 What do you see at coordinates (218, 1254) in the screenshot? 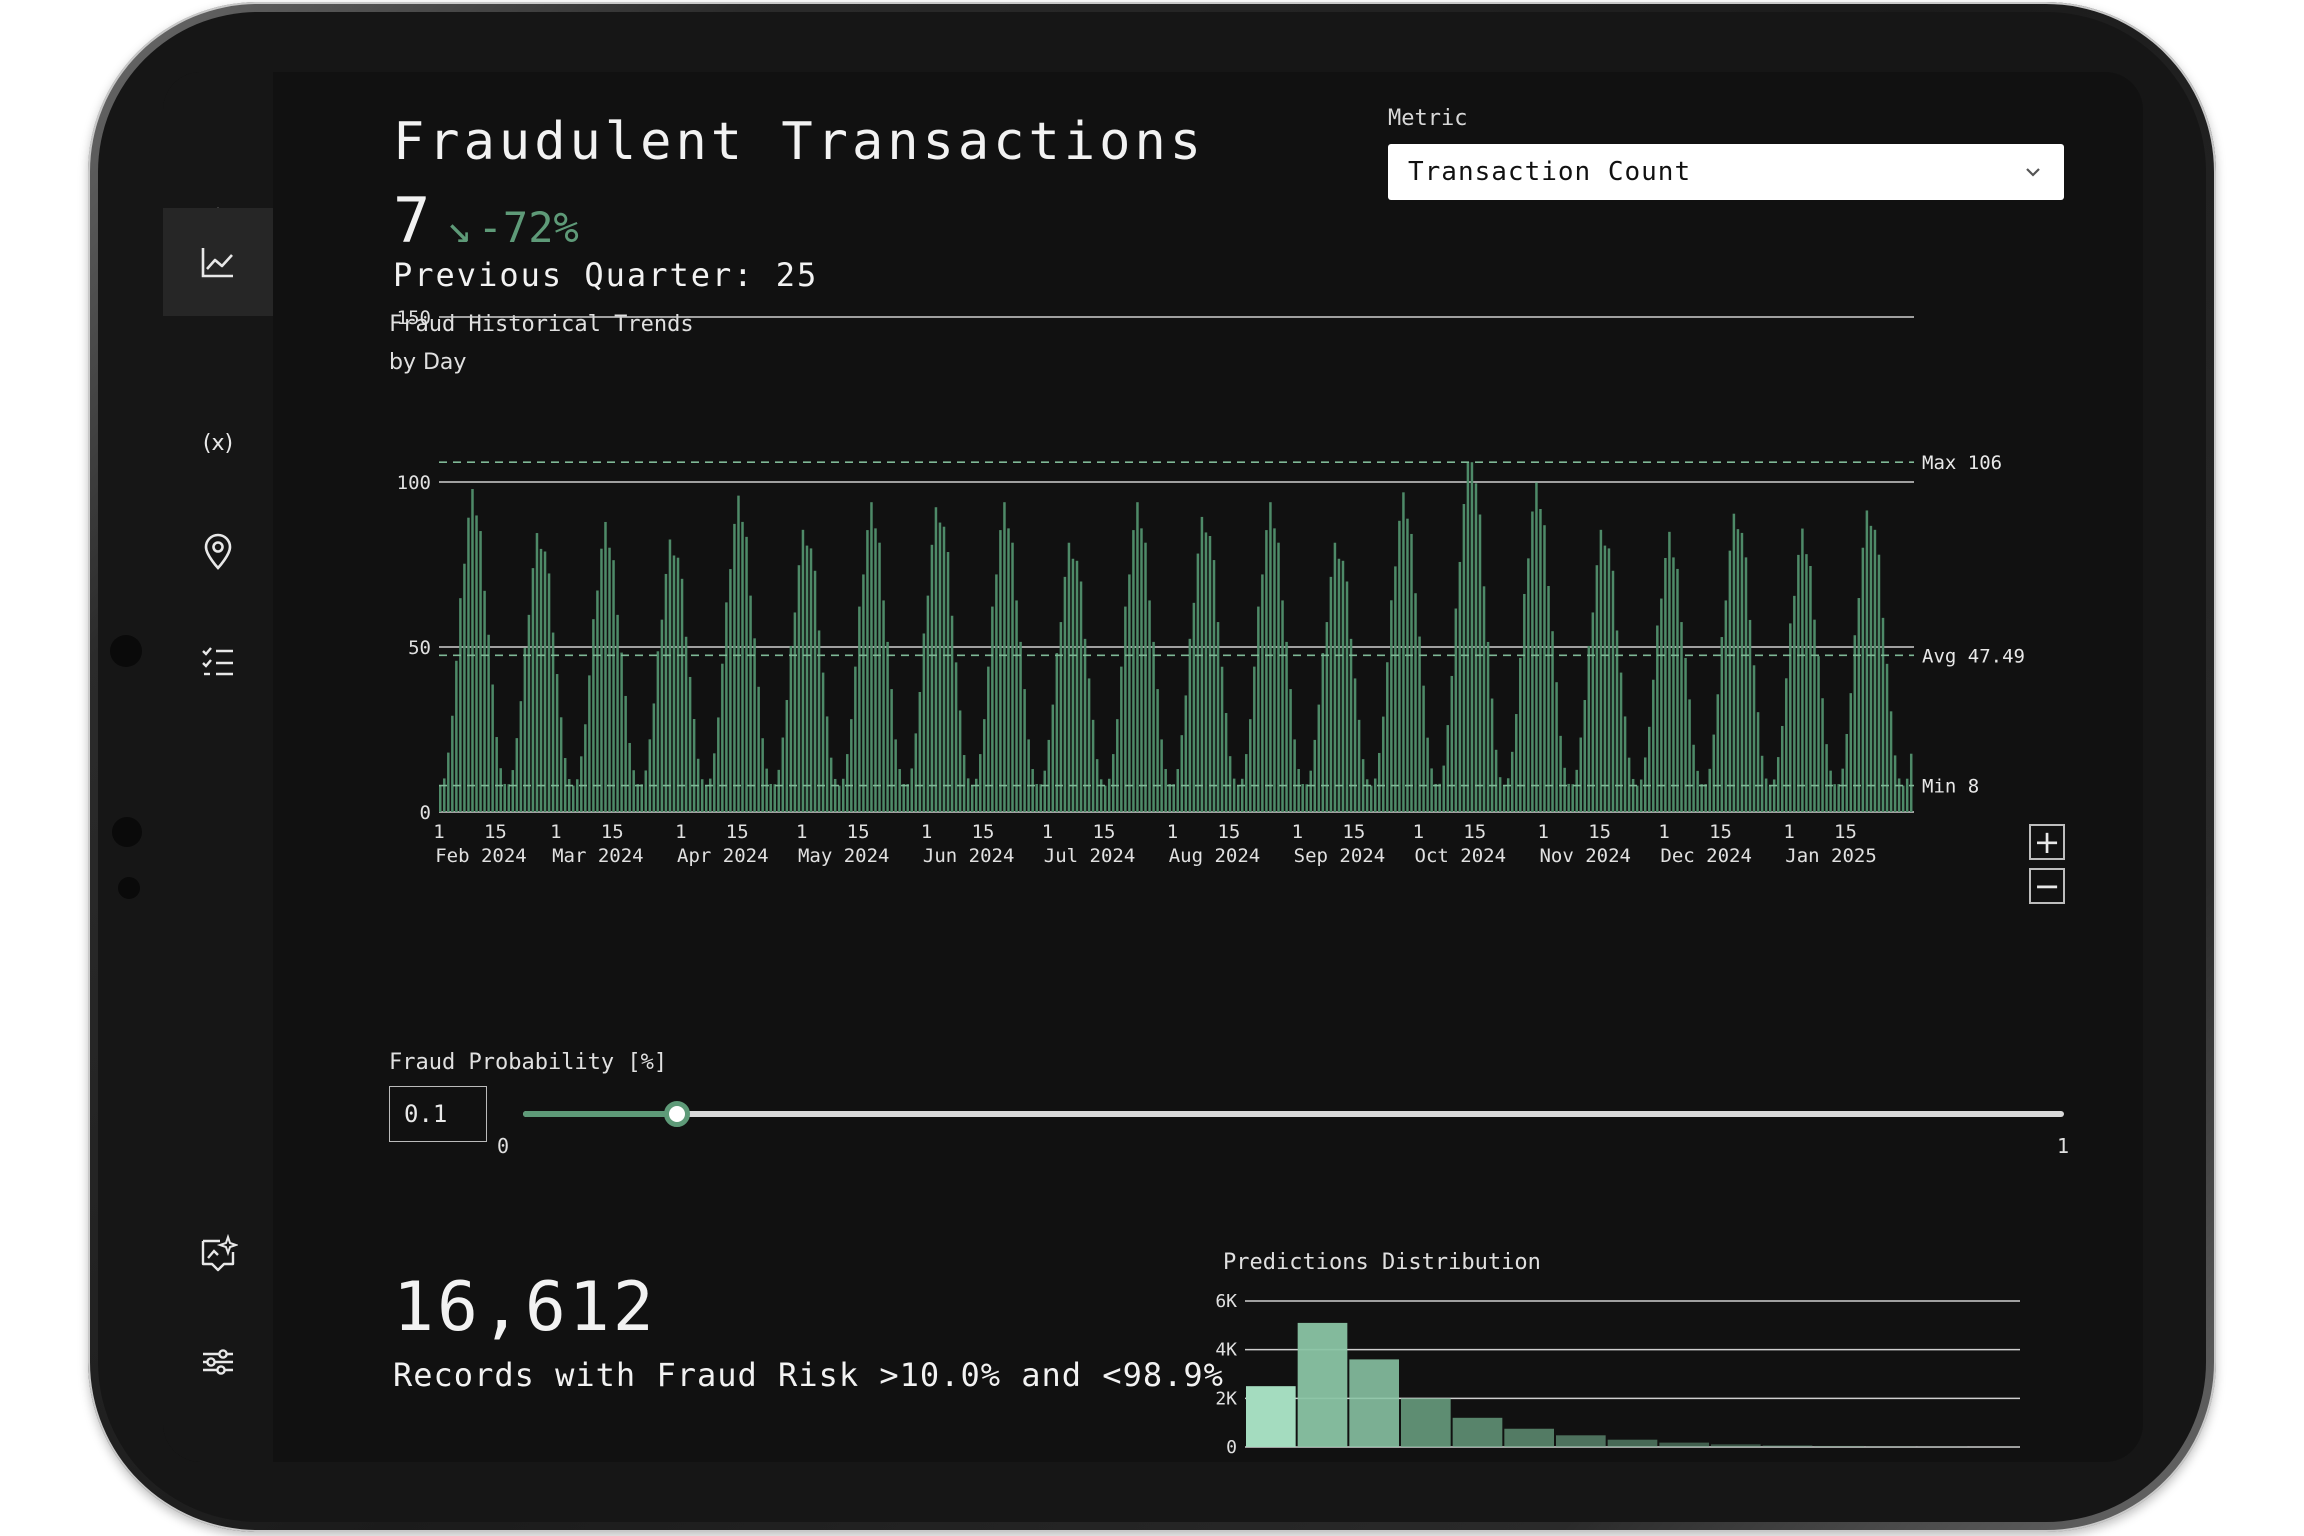
I see `nav-insights` at bounding box center [218, 1254].